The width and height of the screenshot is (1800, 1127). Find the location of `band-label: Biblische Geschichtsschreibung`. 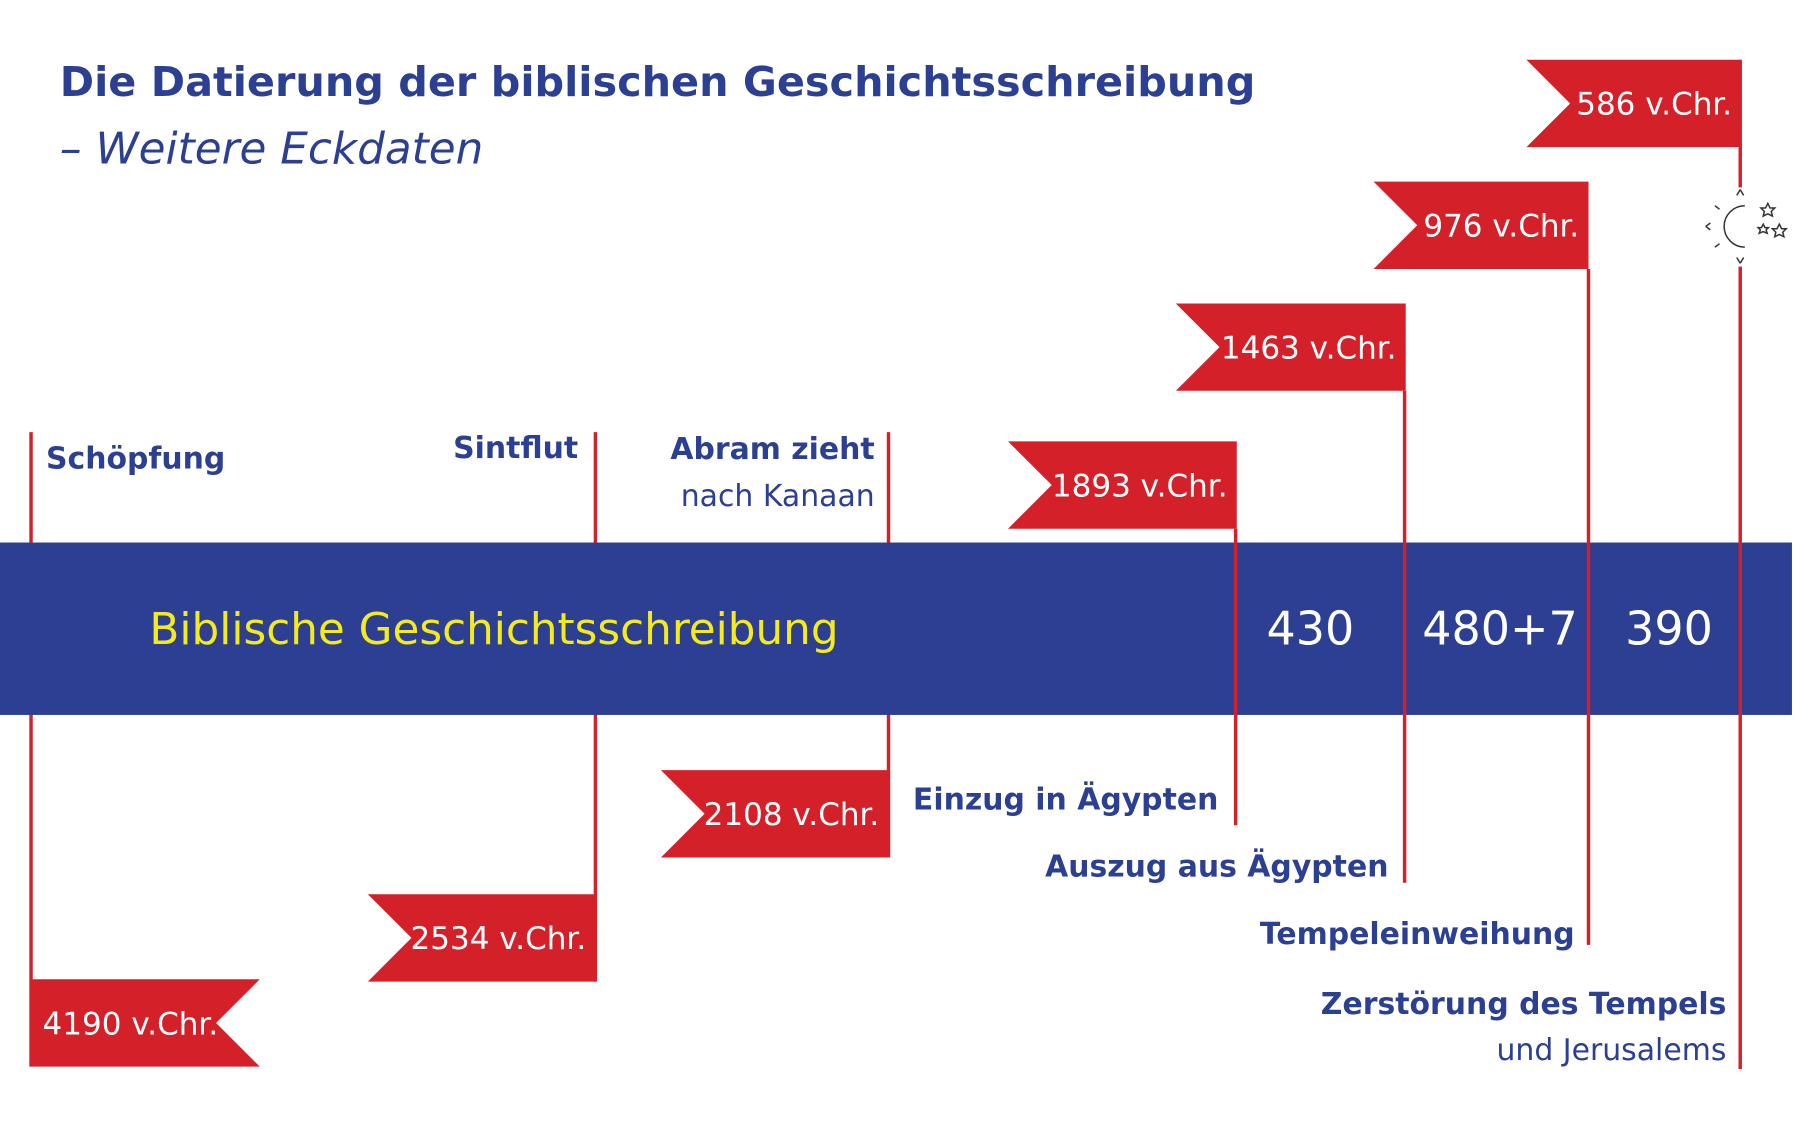

band-label: Biblische Geschichtsschreibung is located at coordinates (493, 629).